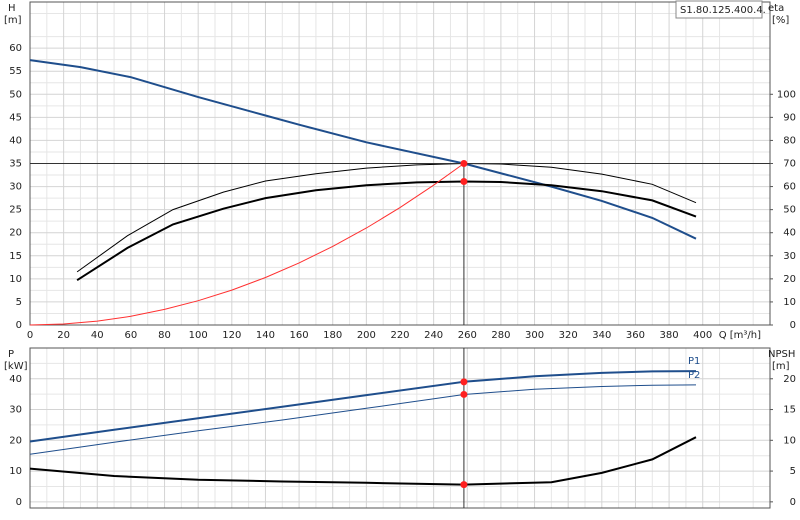  I want to click on y2-tick-label: 30, so click(789, 256).